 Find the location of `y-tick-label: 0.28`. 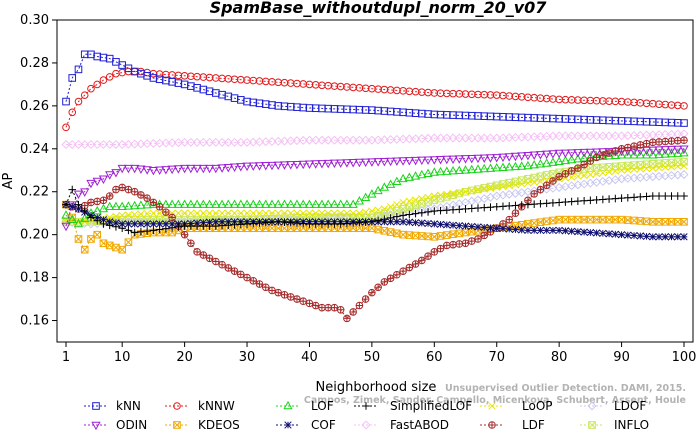

y-tick-label: 0.28 is located at coordinates (34, 63).